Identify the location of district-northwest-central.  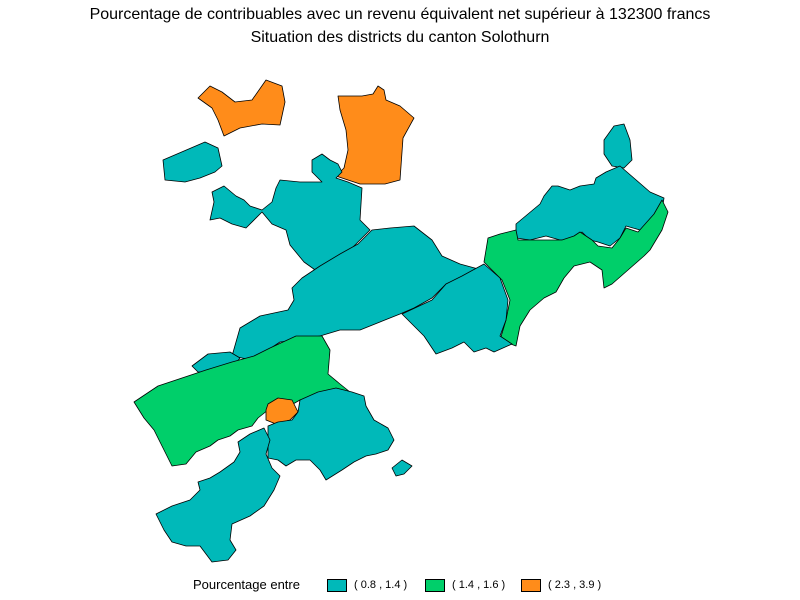
(290, 213).